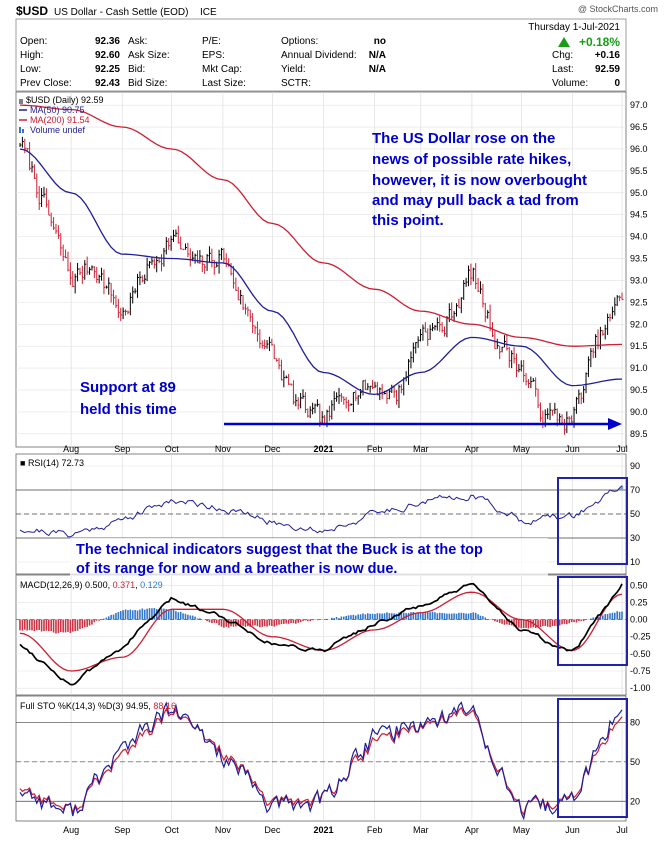 Image resolution: width=670 pixels, height=843 pixels. Describe the element at coordinates (635, 538) in the screenshot. I see `y-tick-label: 30` at that location.